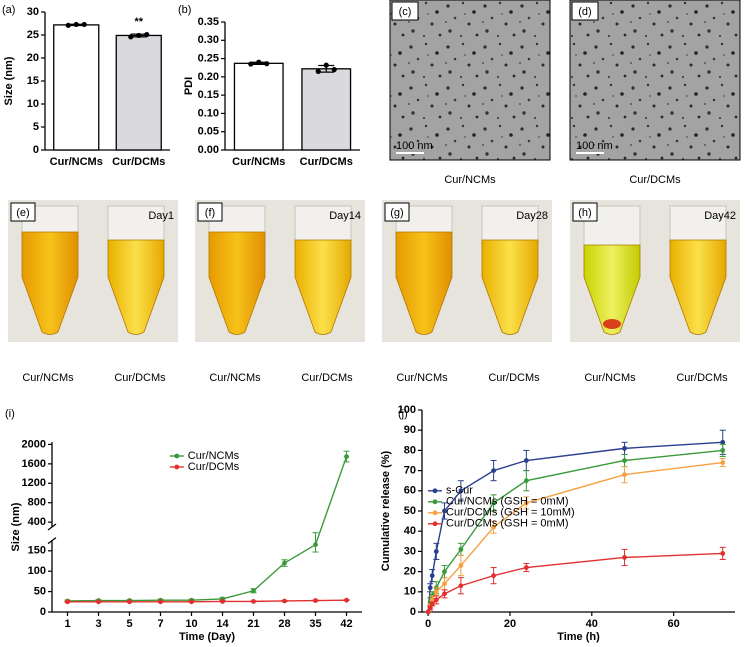 The height and width of the screenshot is (647, 745). I want to click on panel-label: (i), so click(10, 414).